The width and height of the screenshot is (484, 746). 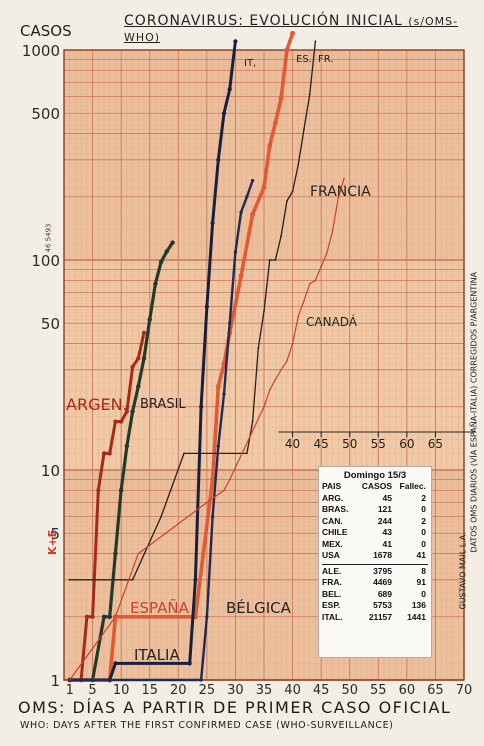 I want to click on x-tick-label: 1, so click(x=70, y=690).